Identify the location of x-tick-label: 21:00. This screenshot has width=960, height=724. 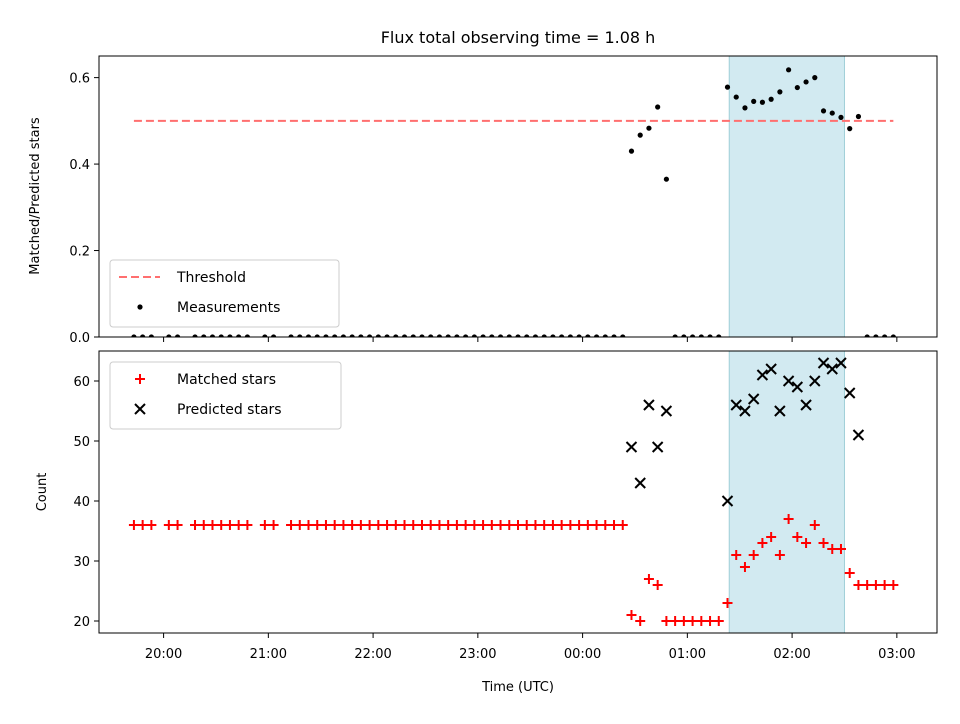
(268, 654).